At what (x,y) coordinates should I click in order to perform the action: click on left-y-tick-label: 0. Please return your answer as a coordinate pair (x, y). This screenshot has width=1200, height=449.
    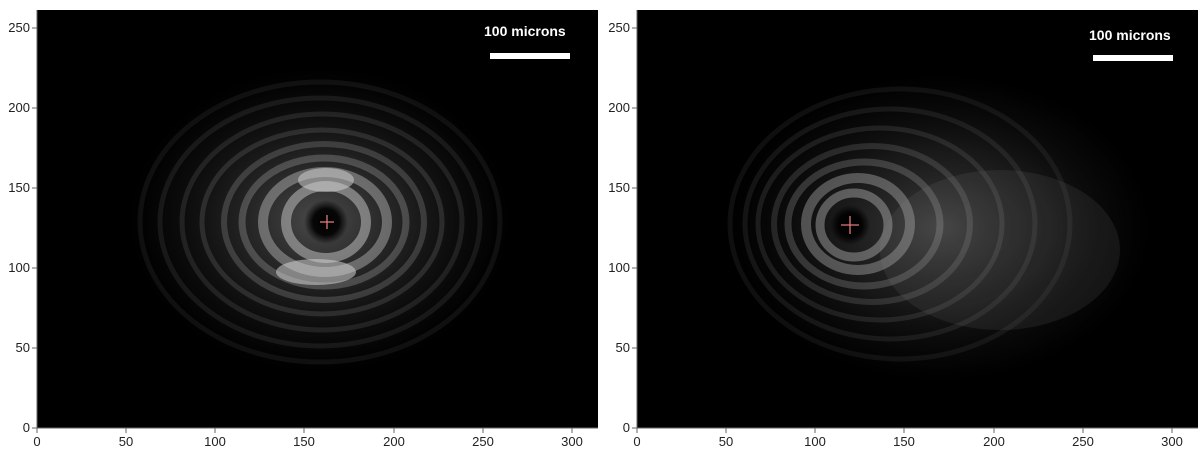
    Looking at the image, I should click on (26, 427).